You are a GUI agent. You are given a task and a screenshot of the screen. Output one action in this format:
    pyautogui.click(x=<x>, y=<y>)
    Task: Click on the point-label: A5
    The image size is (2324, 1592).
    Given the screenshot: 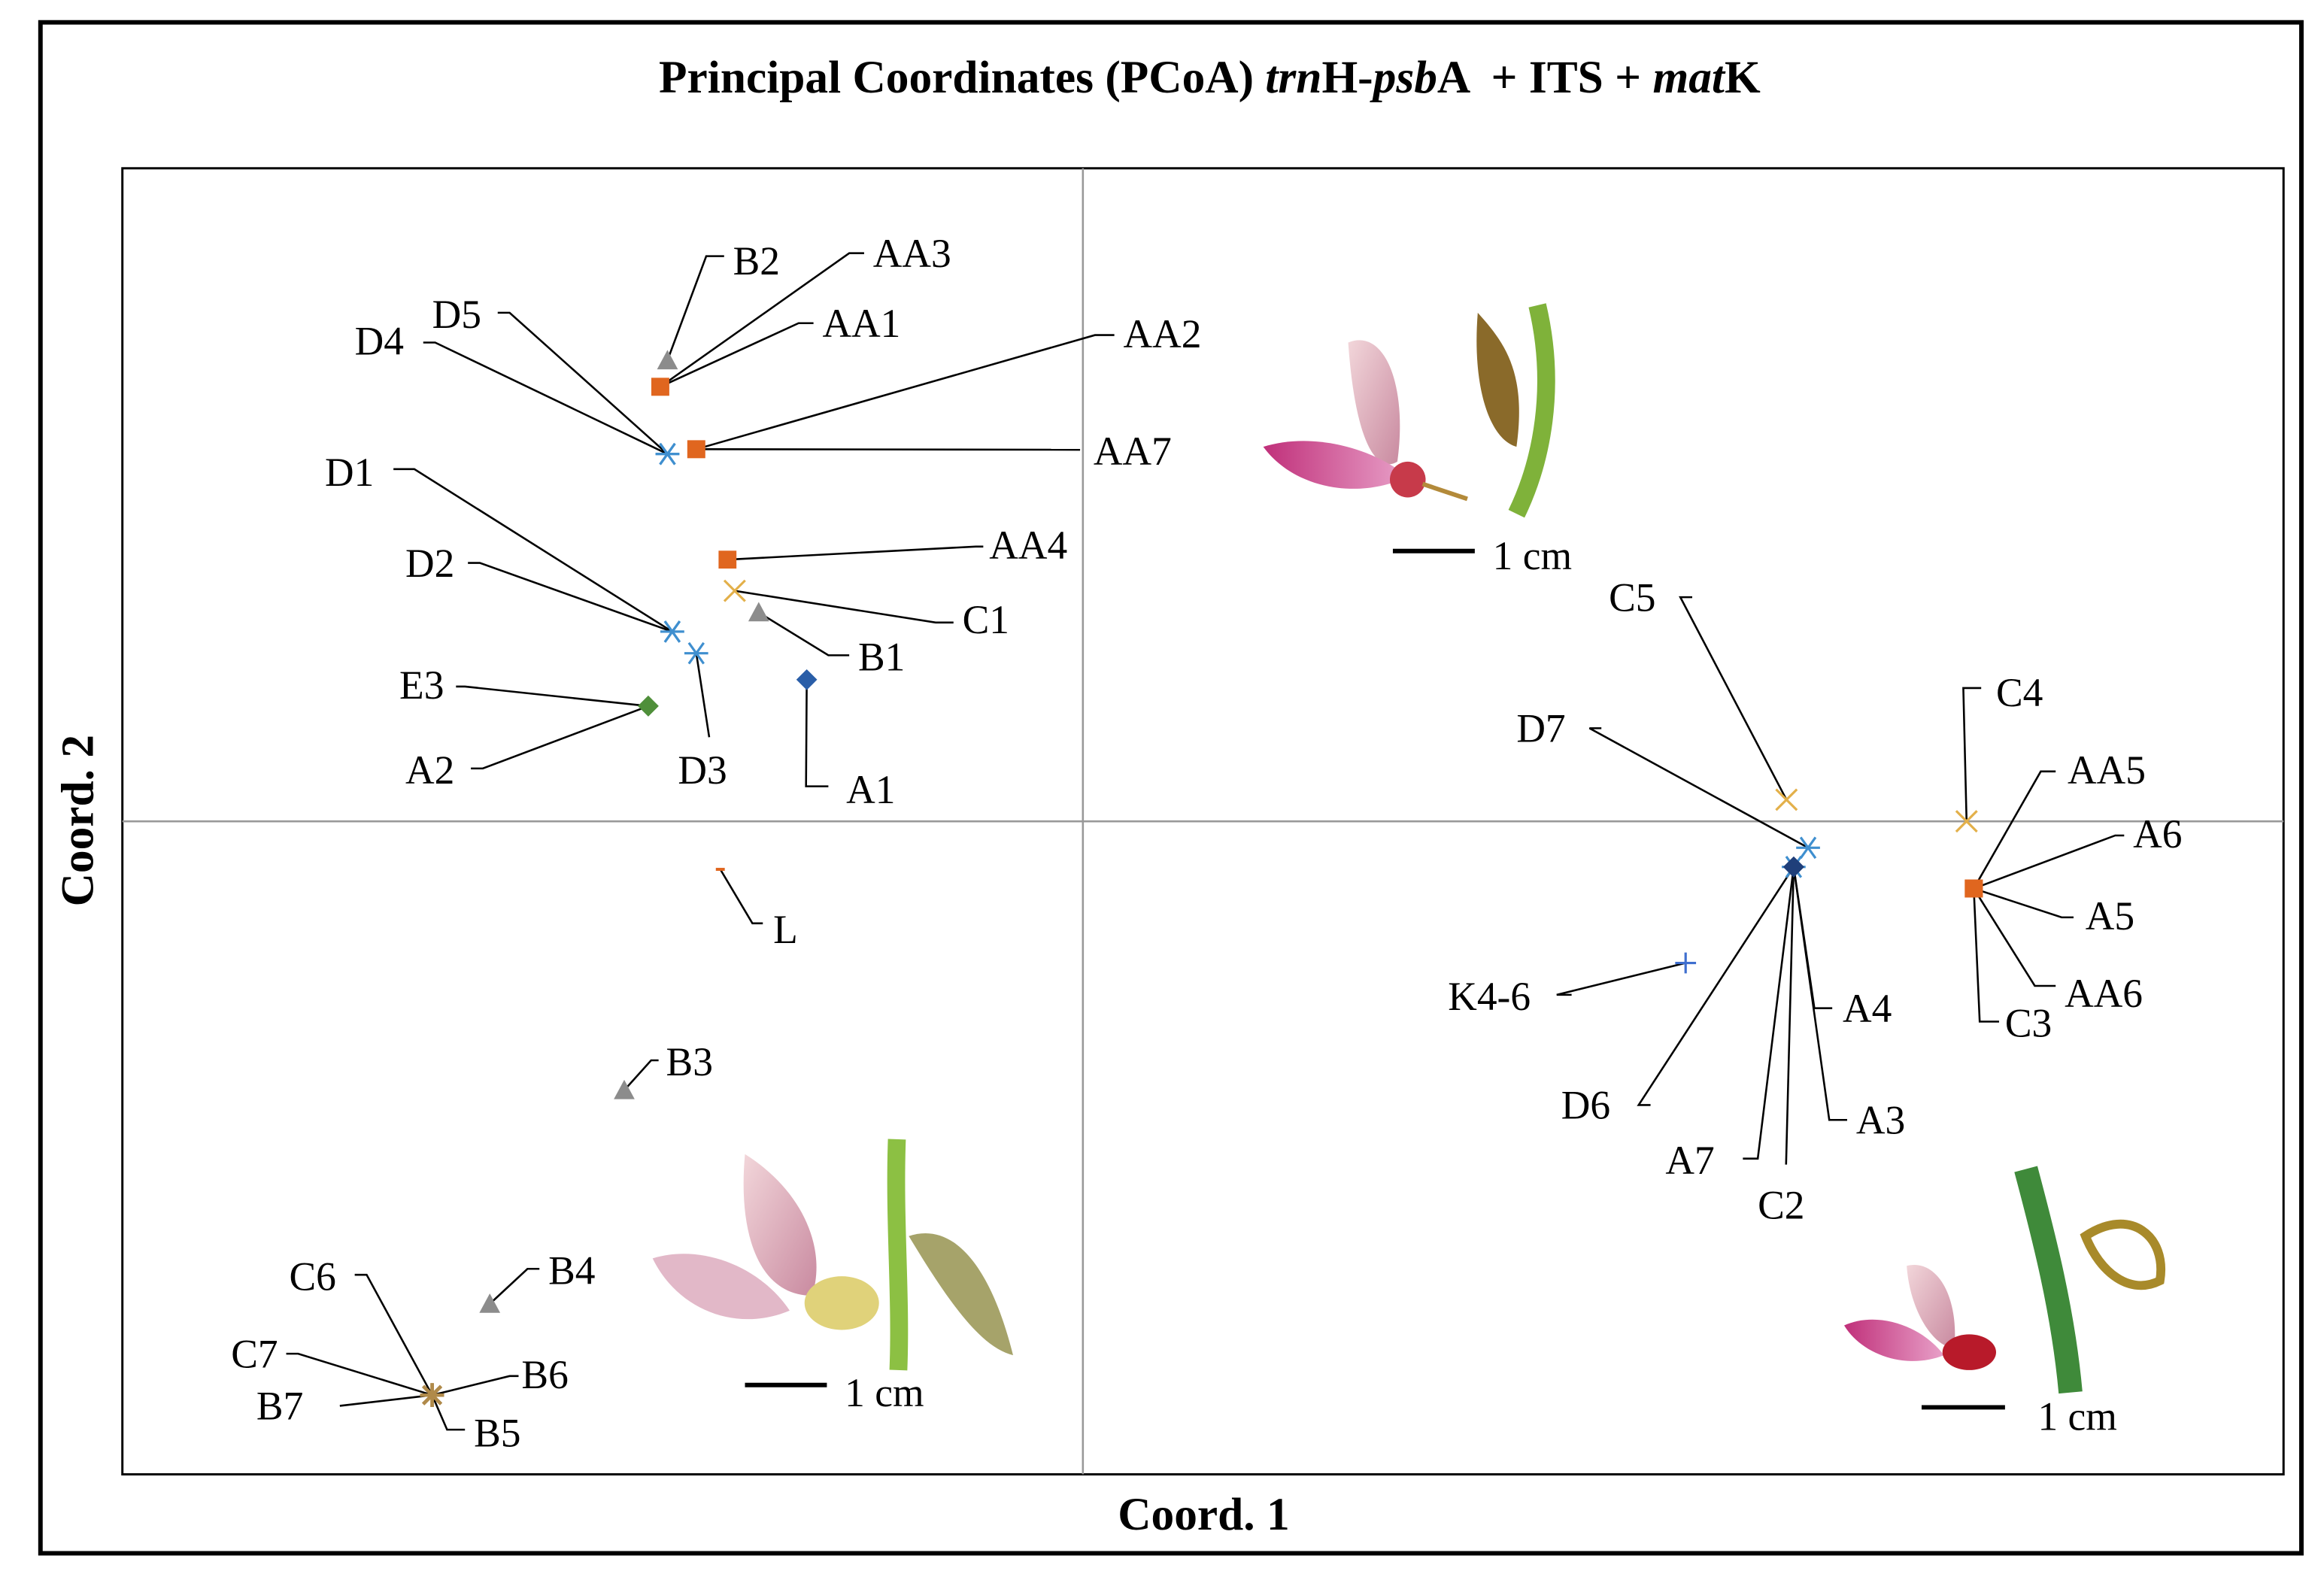 What is the action you would take?
    pyautogui.click(x=2110, y=916)
    